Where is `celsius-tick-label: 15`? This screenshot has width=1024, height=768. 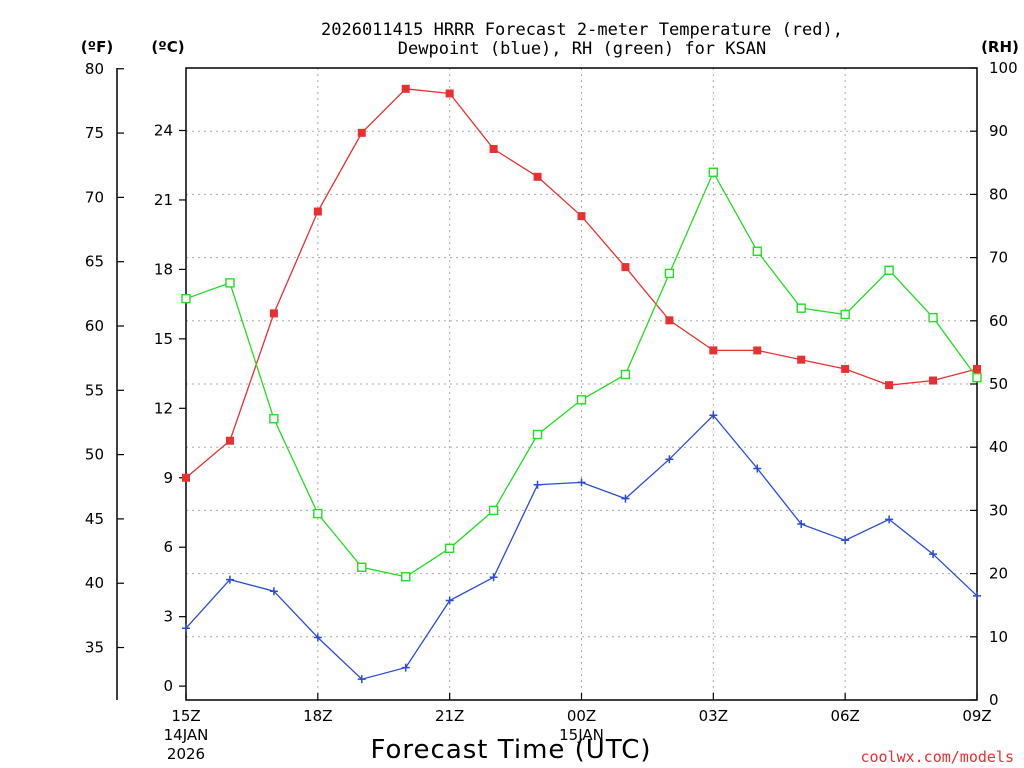 celsius-tick-label: 15 is located at coordinates (163, 339).